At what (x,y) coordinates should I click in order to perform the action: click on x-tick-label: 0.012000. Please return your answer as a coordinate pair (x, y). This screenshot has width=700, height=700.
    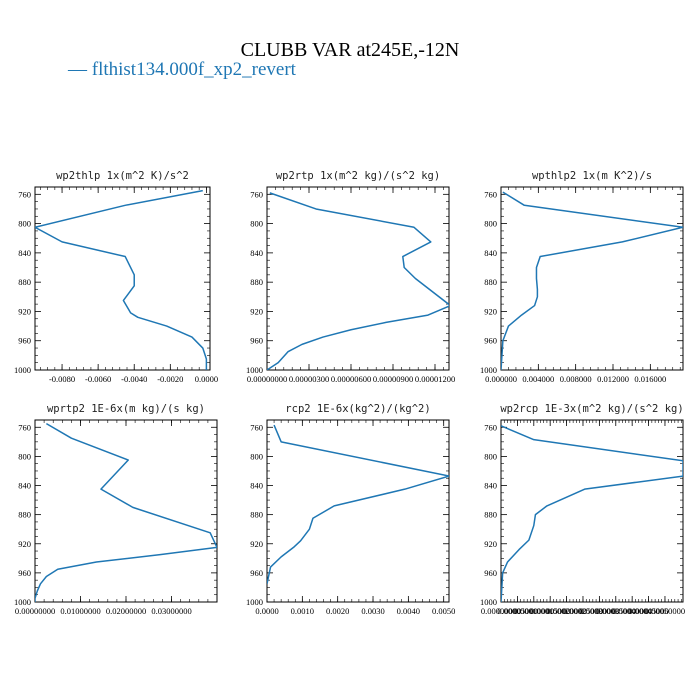
    Looking at the image, I should click on (613, 379).